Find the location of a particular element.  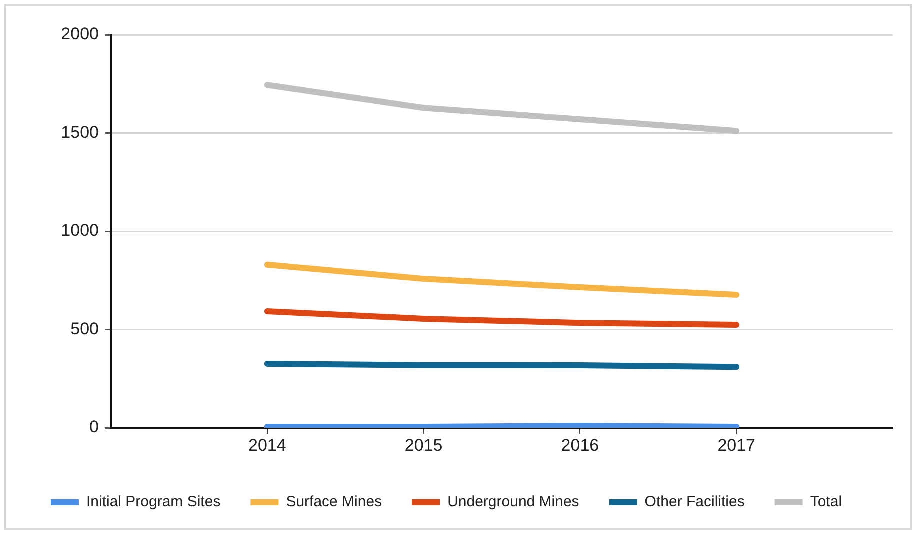

legend-label: Surface Mines is located at coordinates (334, 502).